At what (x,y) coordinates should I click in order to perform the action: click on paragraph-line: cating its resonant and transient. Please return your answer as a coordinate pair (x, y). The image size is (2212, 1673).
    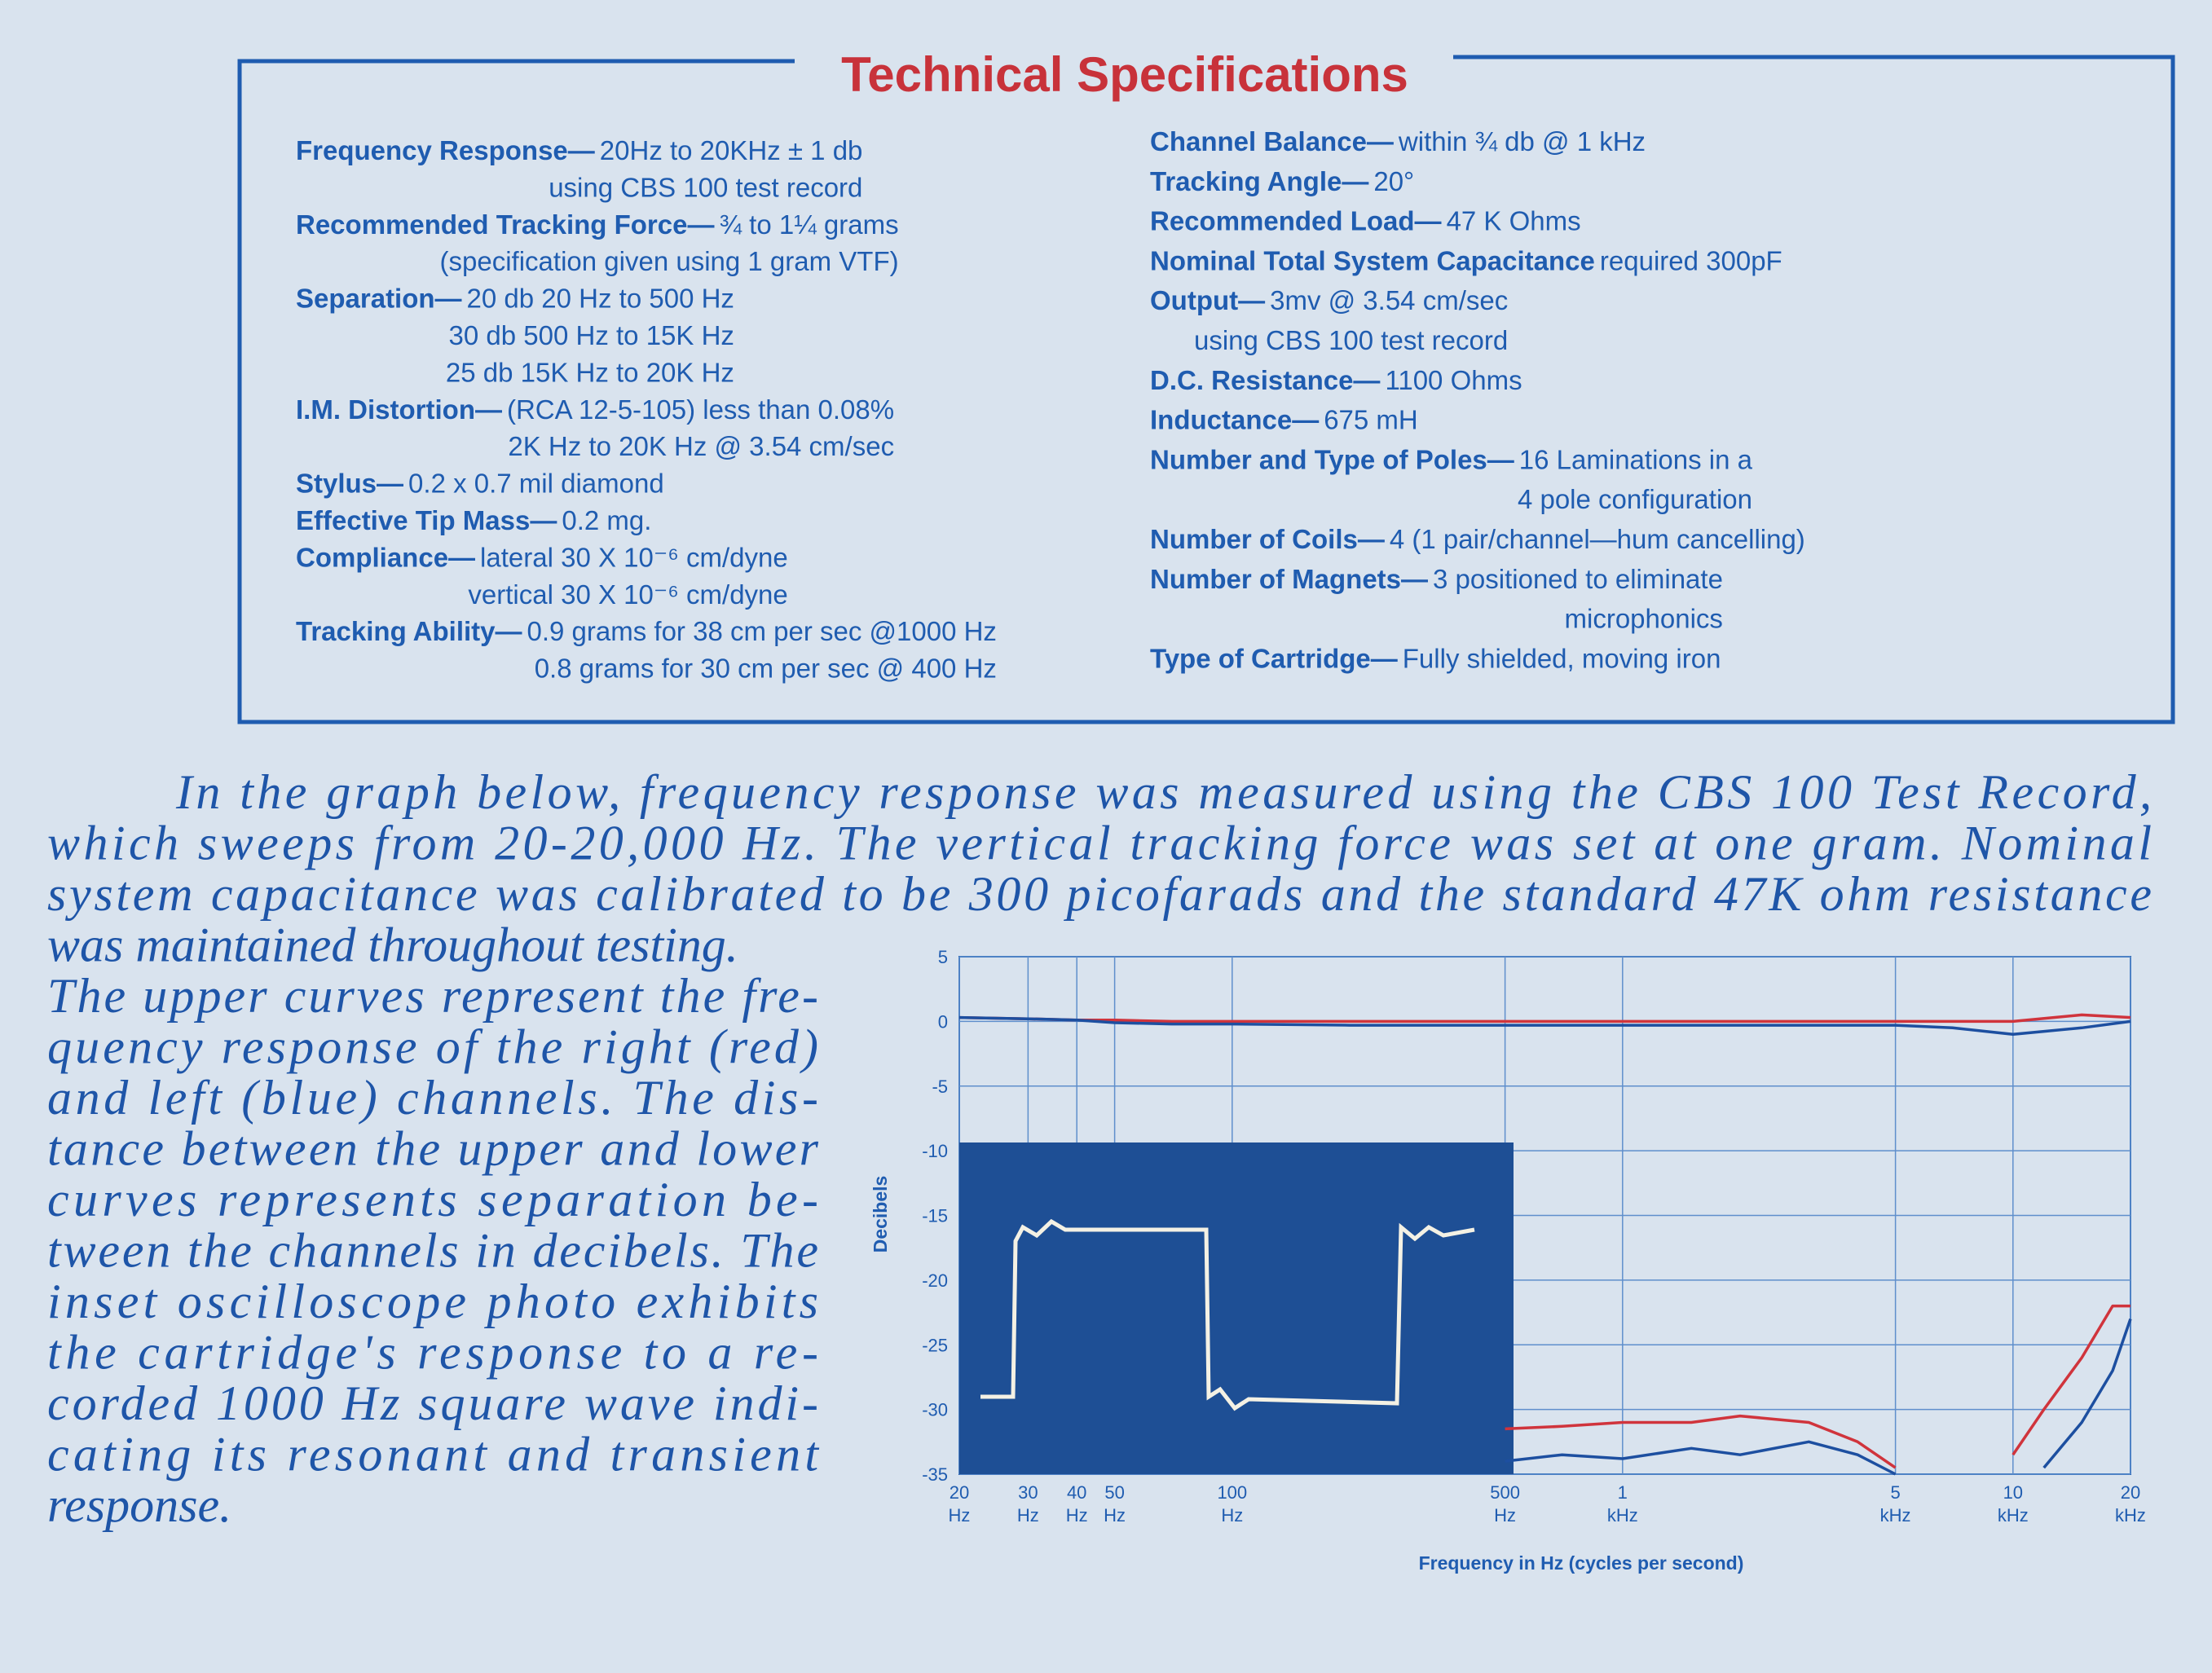
    Looking at the image, I should click on (433, 1455).